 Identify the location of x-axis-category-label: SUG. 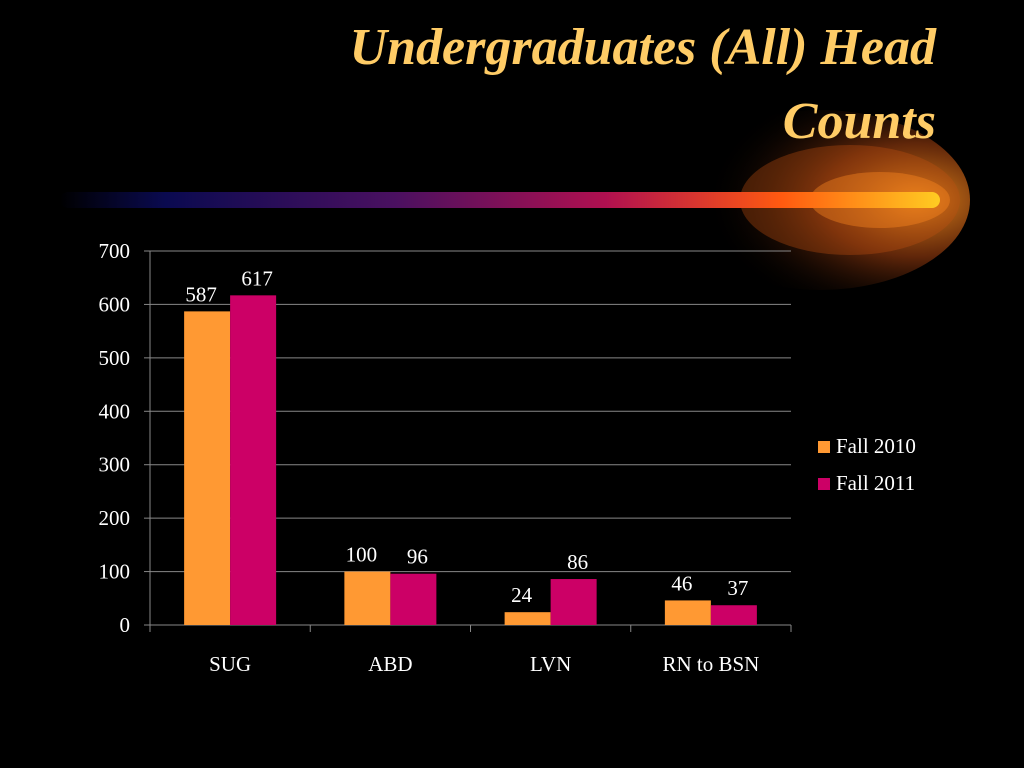
(230, 664).